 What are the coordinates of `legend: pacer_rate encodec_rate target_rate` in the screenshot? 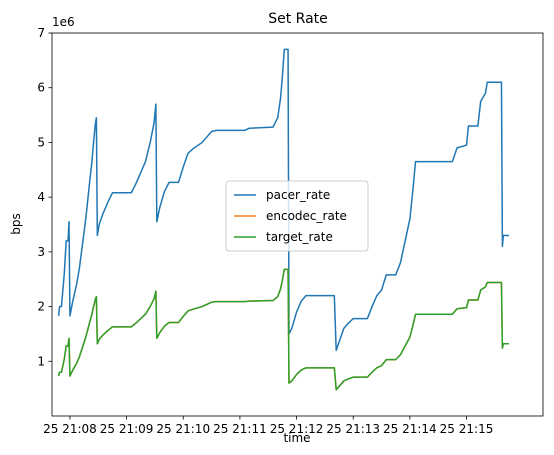 It's located at (297, 216).